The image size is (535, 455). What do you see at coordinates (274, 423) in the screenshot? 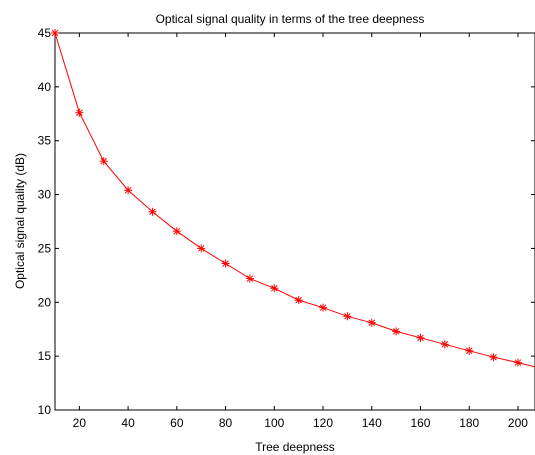
I see `x-tick-label: 100` at bounding box center [274, 423].